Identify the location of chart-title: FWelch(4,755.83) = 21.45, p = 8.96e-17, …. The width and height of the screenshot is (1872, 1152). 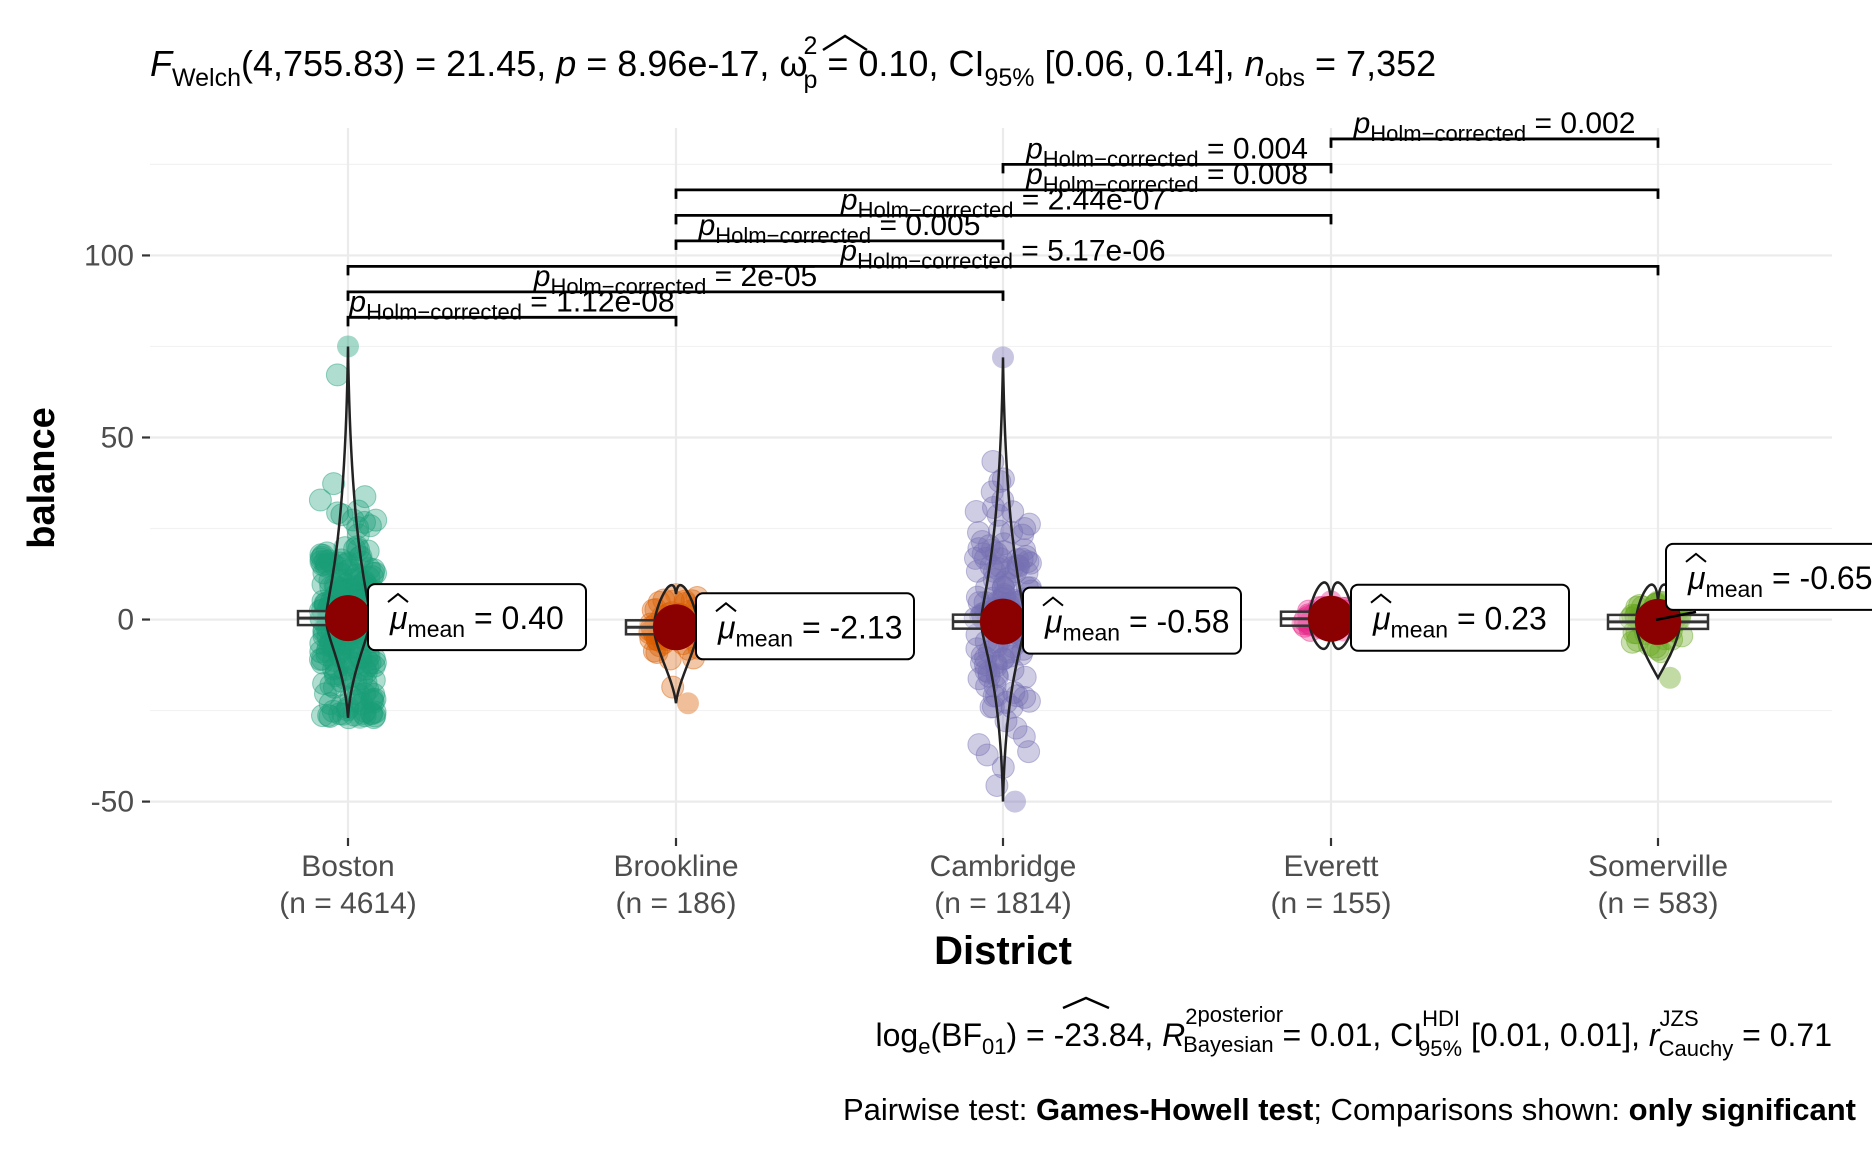
(793, 63).